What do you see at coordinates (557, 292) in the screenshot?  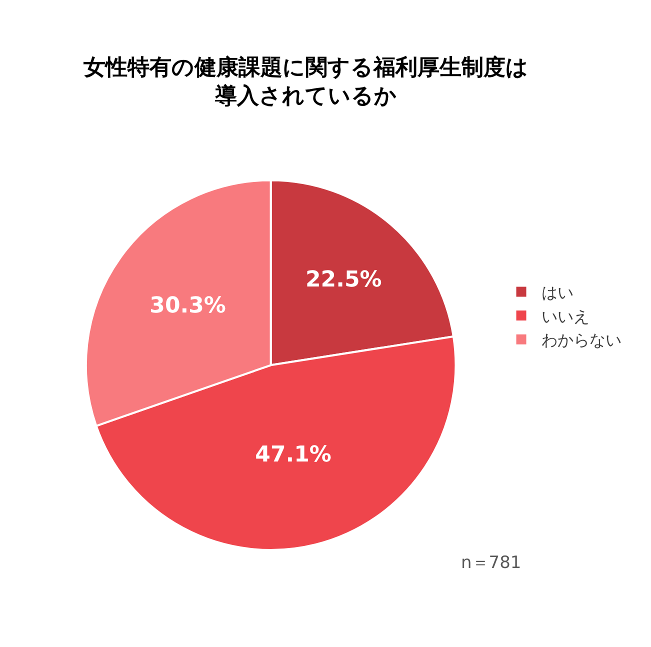 I see `legend-label: はい` at bounding box center [557, 292].